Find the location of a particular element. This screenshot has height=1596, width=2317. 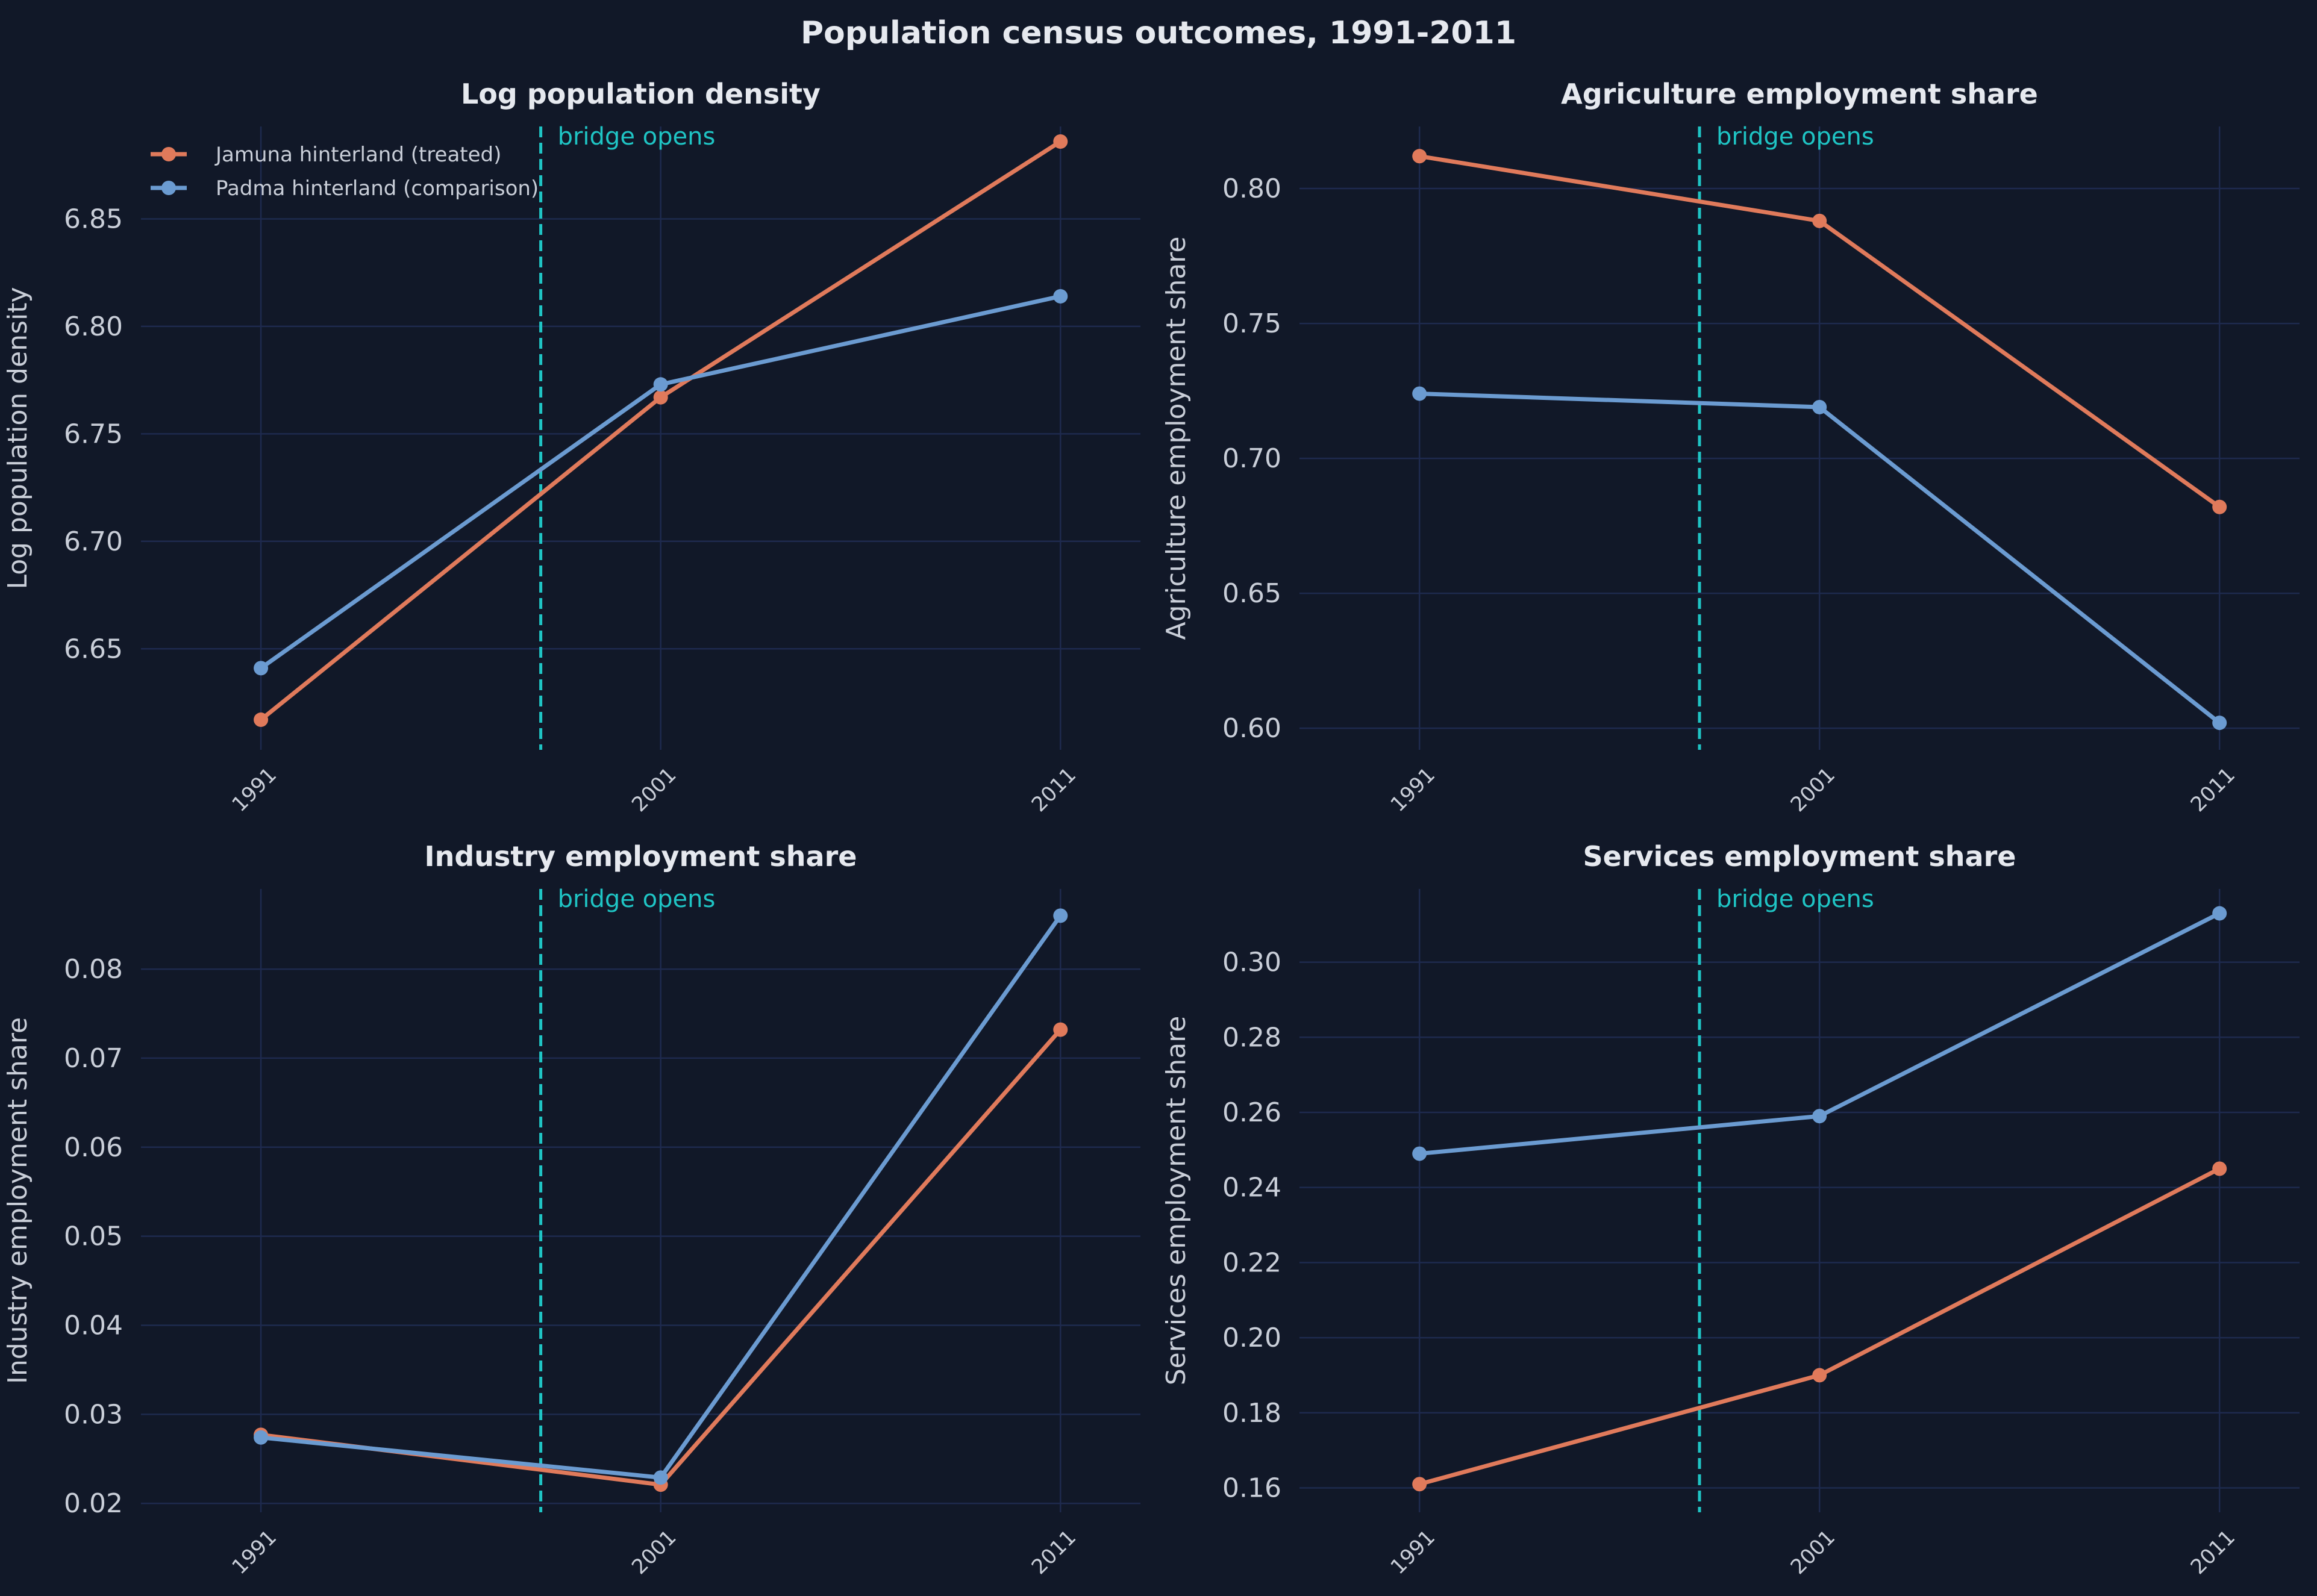

y-tick-label: 0.80 is located at coordinates (1251, 188).